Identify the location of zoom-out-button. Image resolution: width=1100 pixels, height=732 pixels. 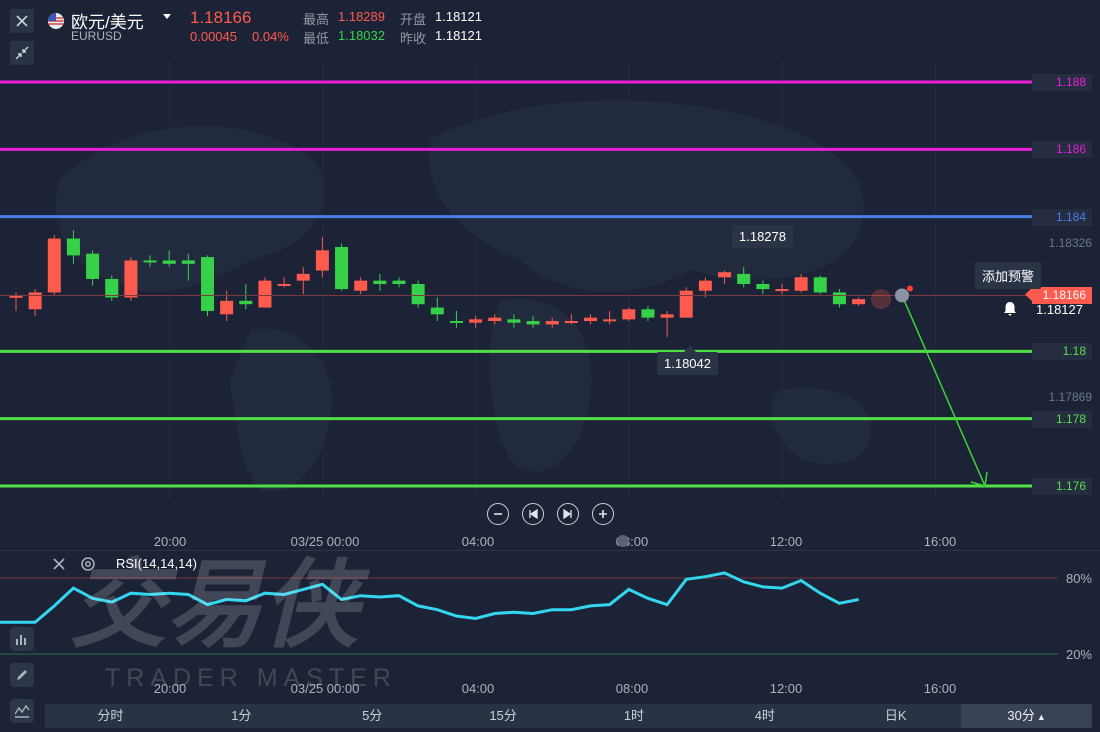
(498, 514).